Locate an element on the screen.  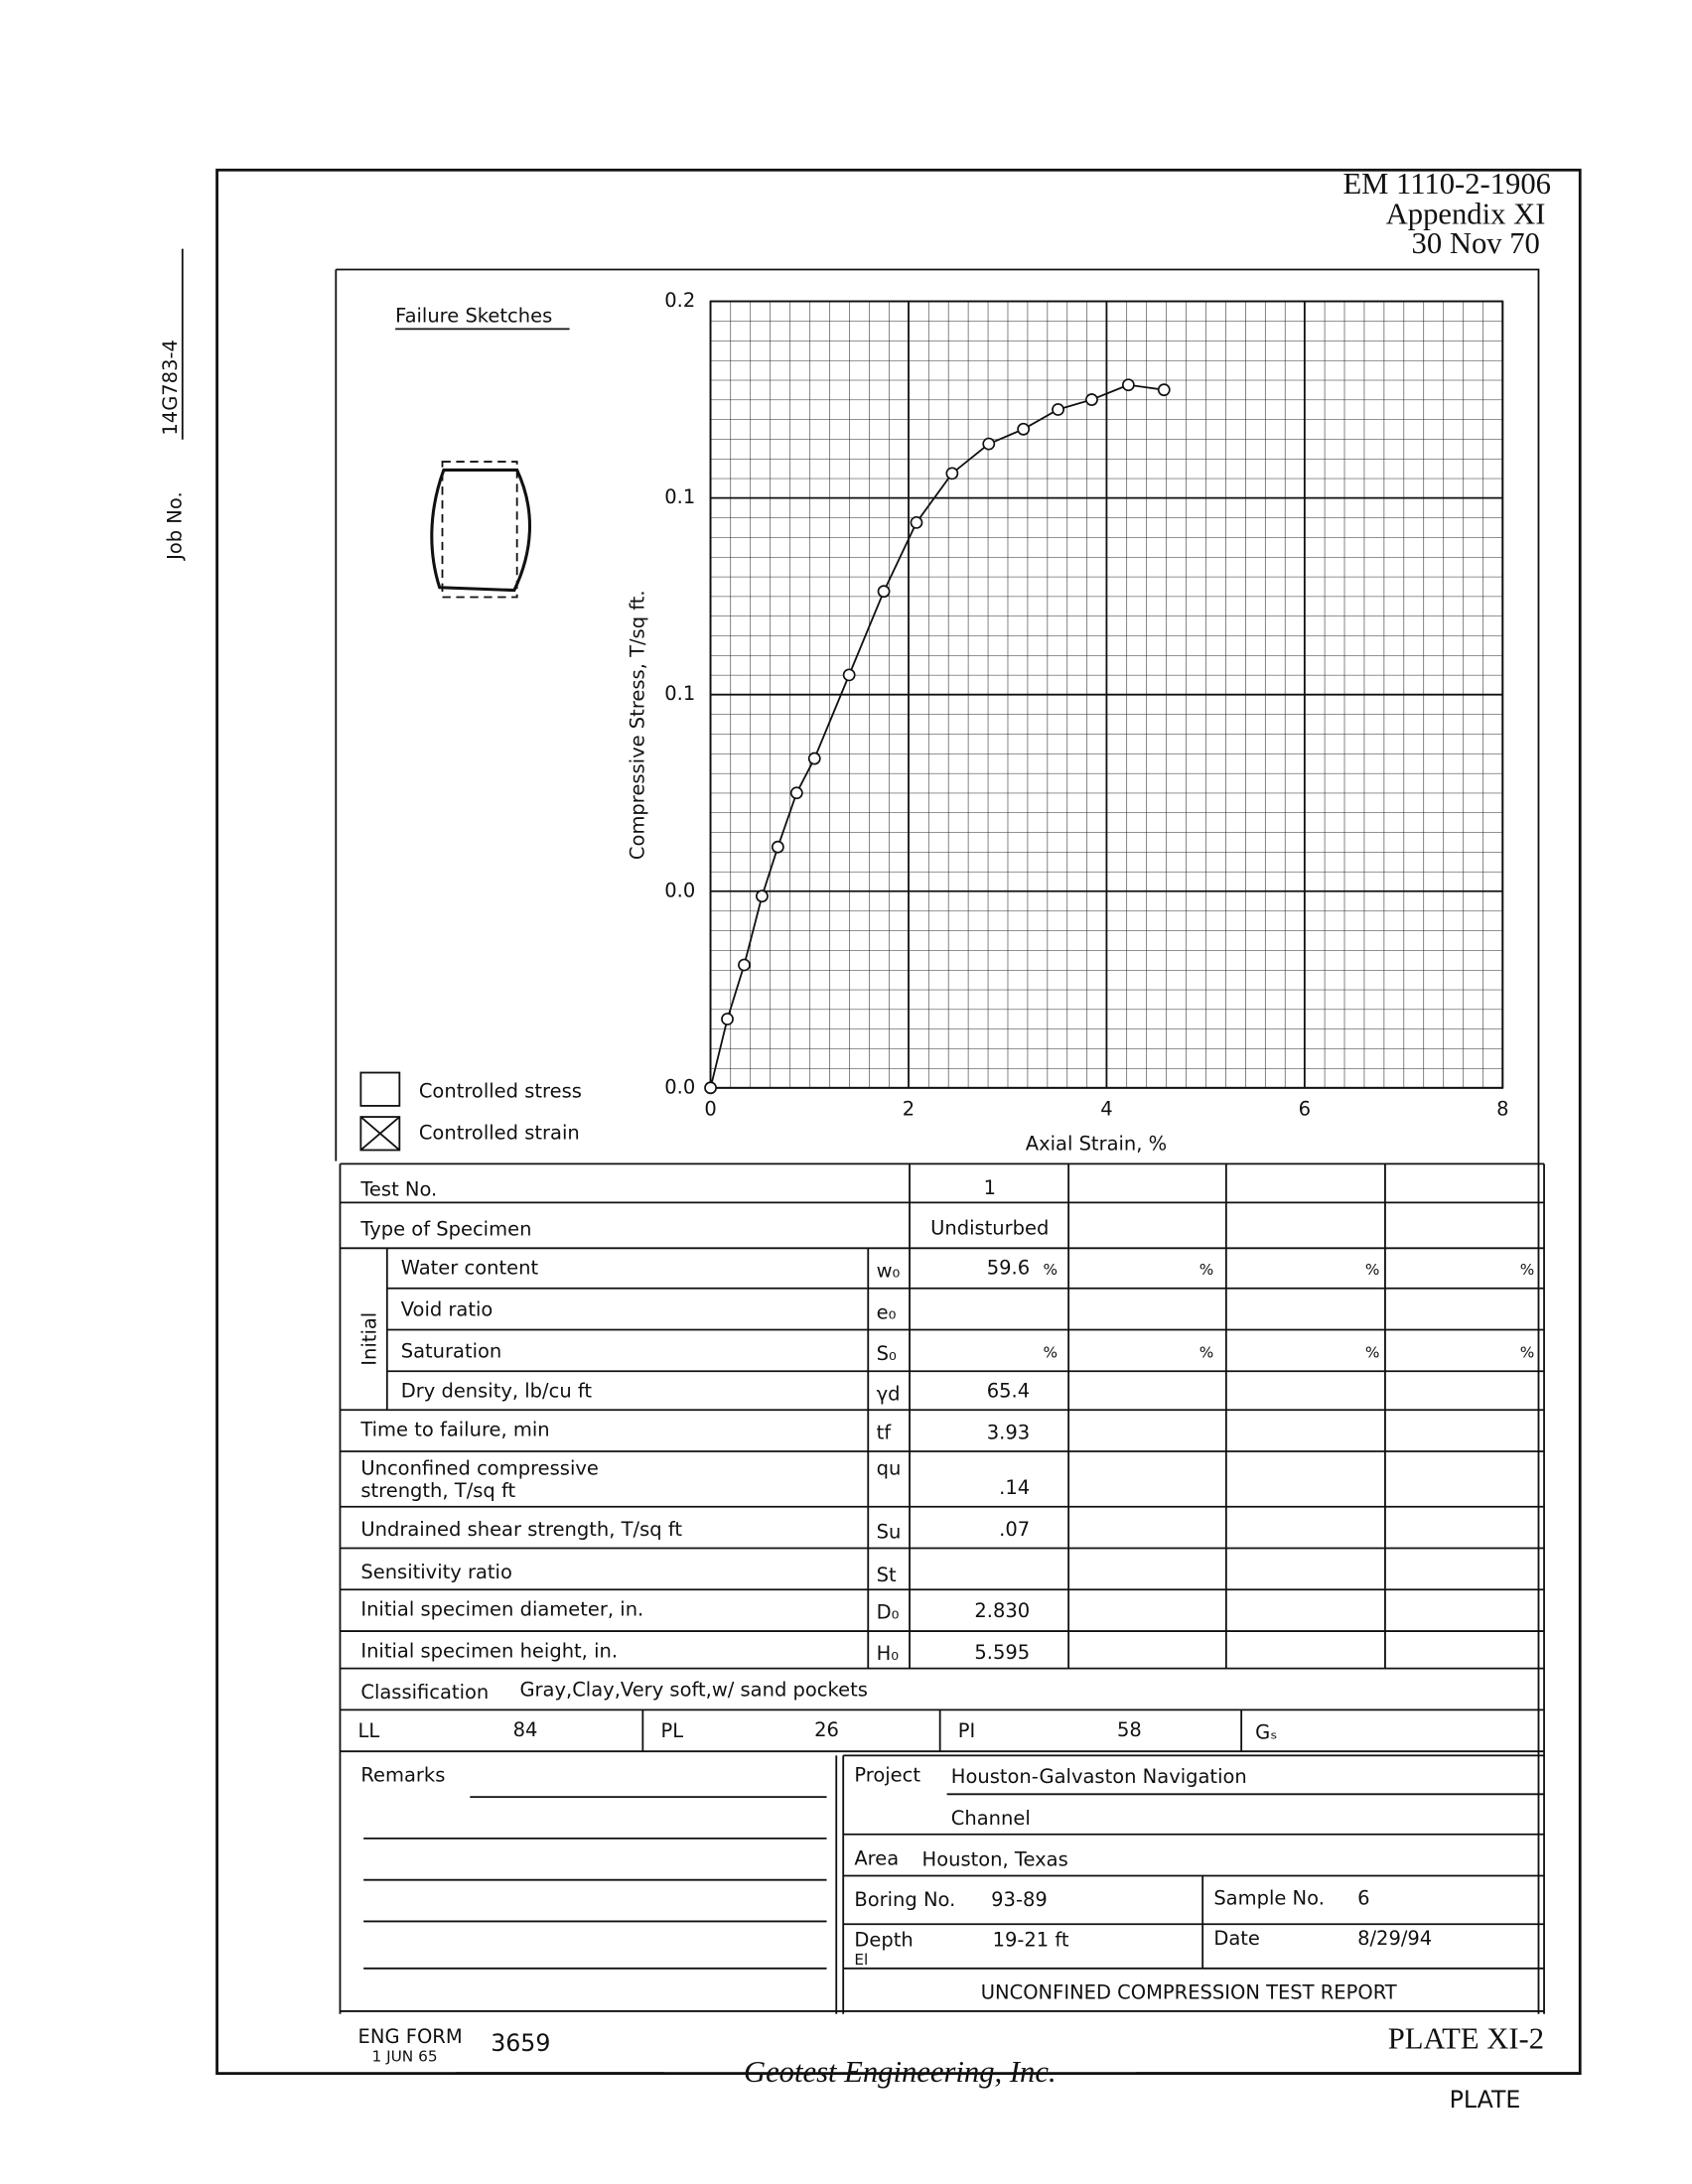
footer-form: ENG FORM is located at coordinates (410, 2036).